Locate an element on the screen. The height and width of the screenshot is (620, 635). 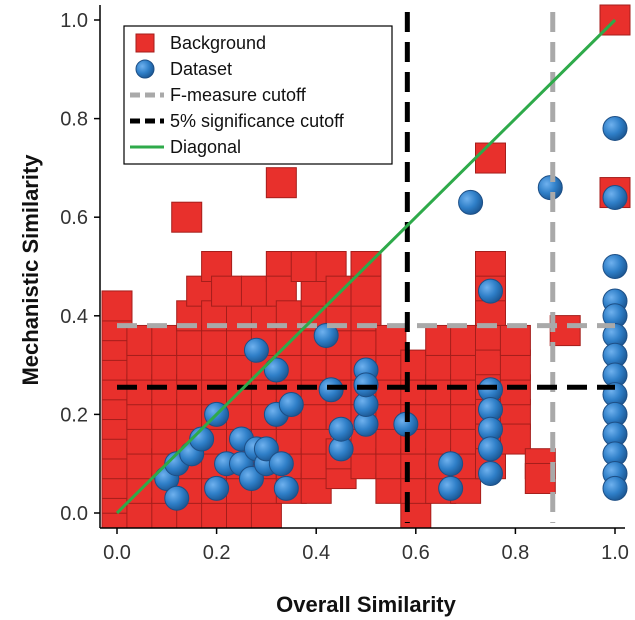
legend-box is located at coordinates (258, 95).